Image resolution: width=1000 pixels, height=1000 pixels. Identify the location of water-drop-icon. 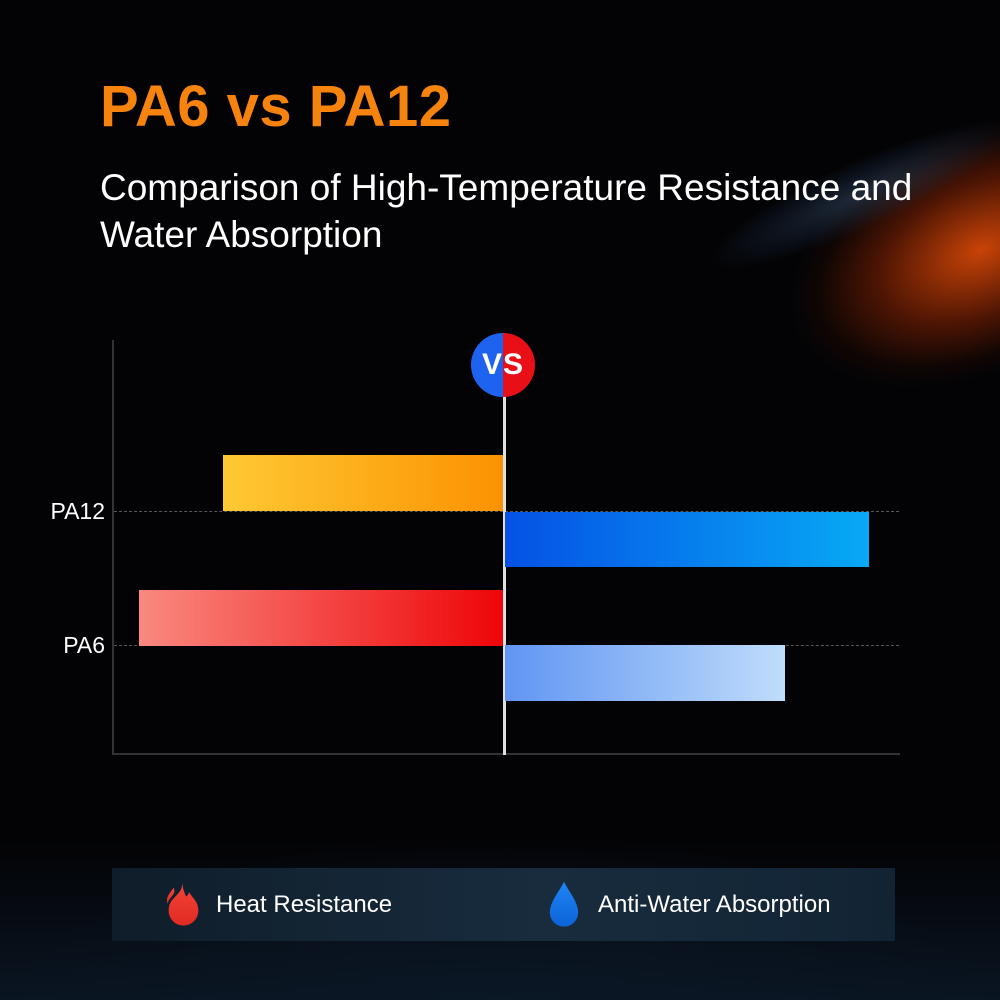
(564, 905).